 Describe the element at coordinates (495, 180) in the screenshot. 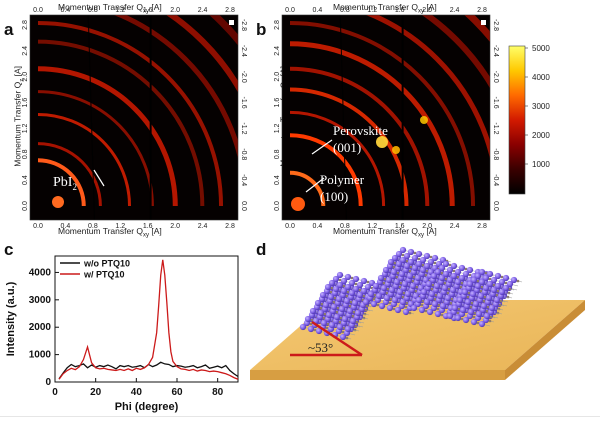

I see `y-tick-label-right: -0.4` at that location.